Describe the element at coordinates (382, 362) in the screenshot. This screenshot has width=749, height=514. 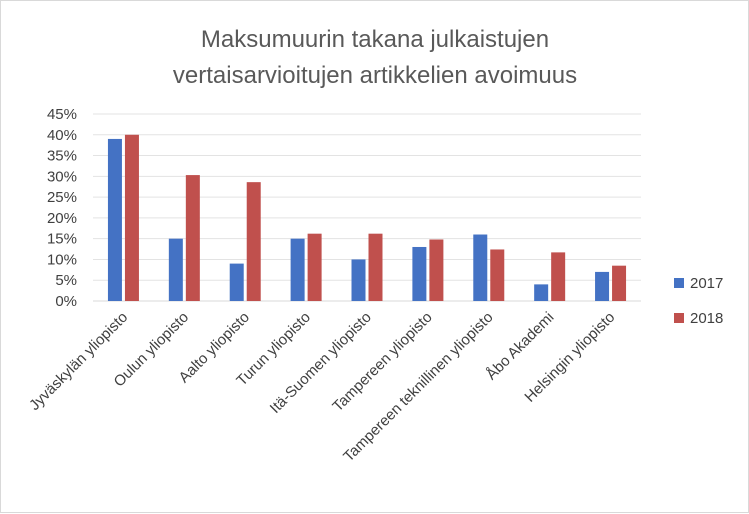
I see `x-category-label: Tampereen yliopisto` at that location.